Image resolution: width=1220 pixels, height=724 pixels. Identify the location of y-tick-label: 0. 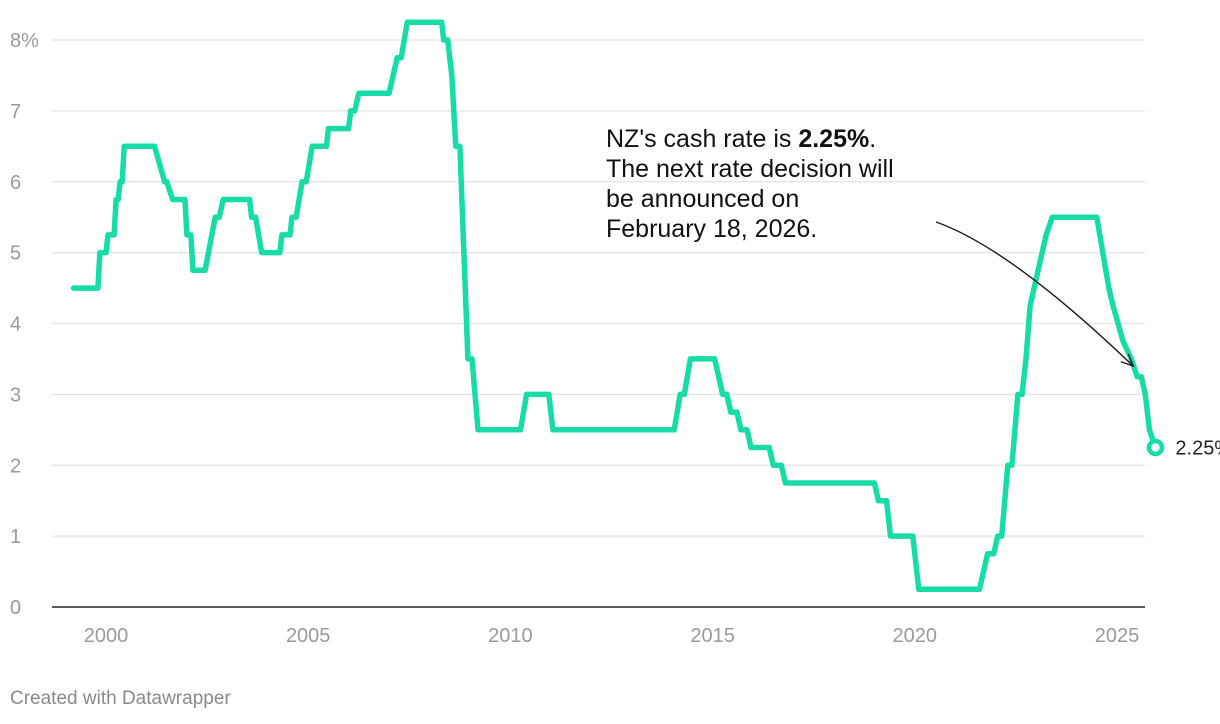
(15, 608).